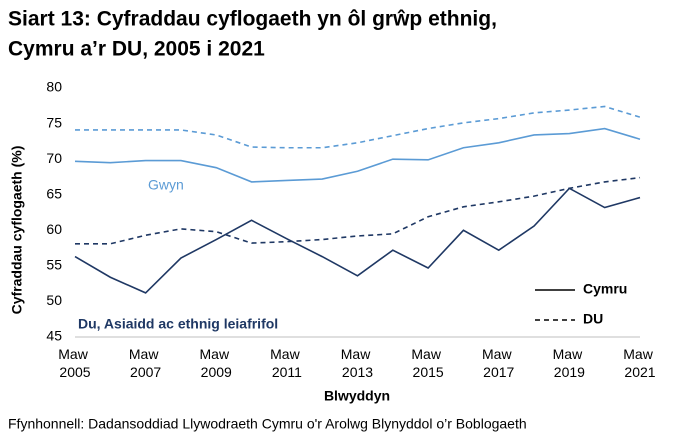 Image resolution: width=673 pixels, height=443 pixels. Describe the element at coordinates (54, 158) in the screenshot. I see `y-tick-label: 70` at that location.